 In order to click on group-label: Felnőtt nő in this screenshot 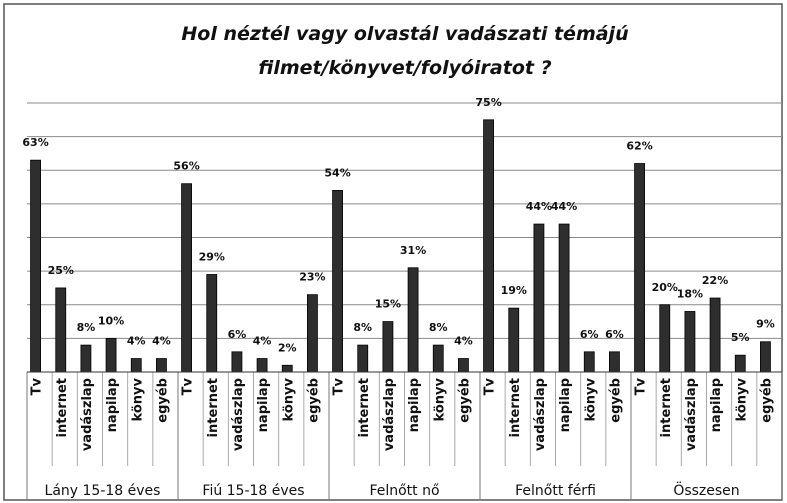, I will do `click(404, 491)`.